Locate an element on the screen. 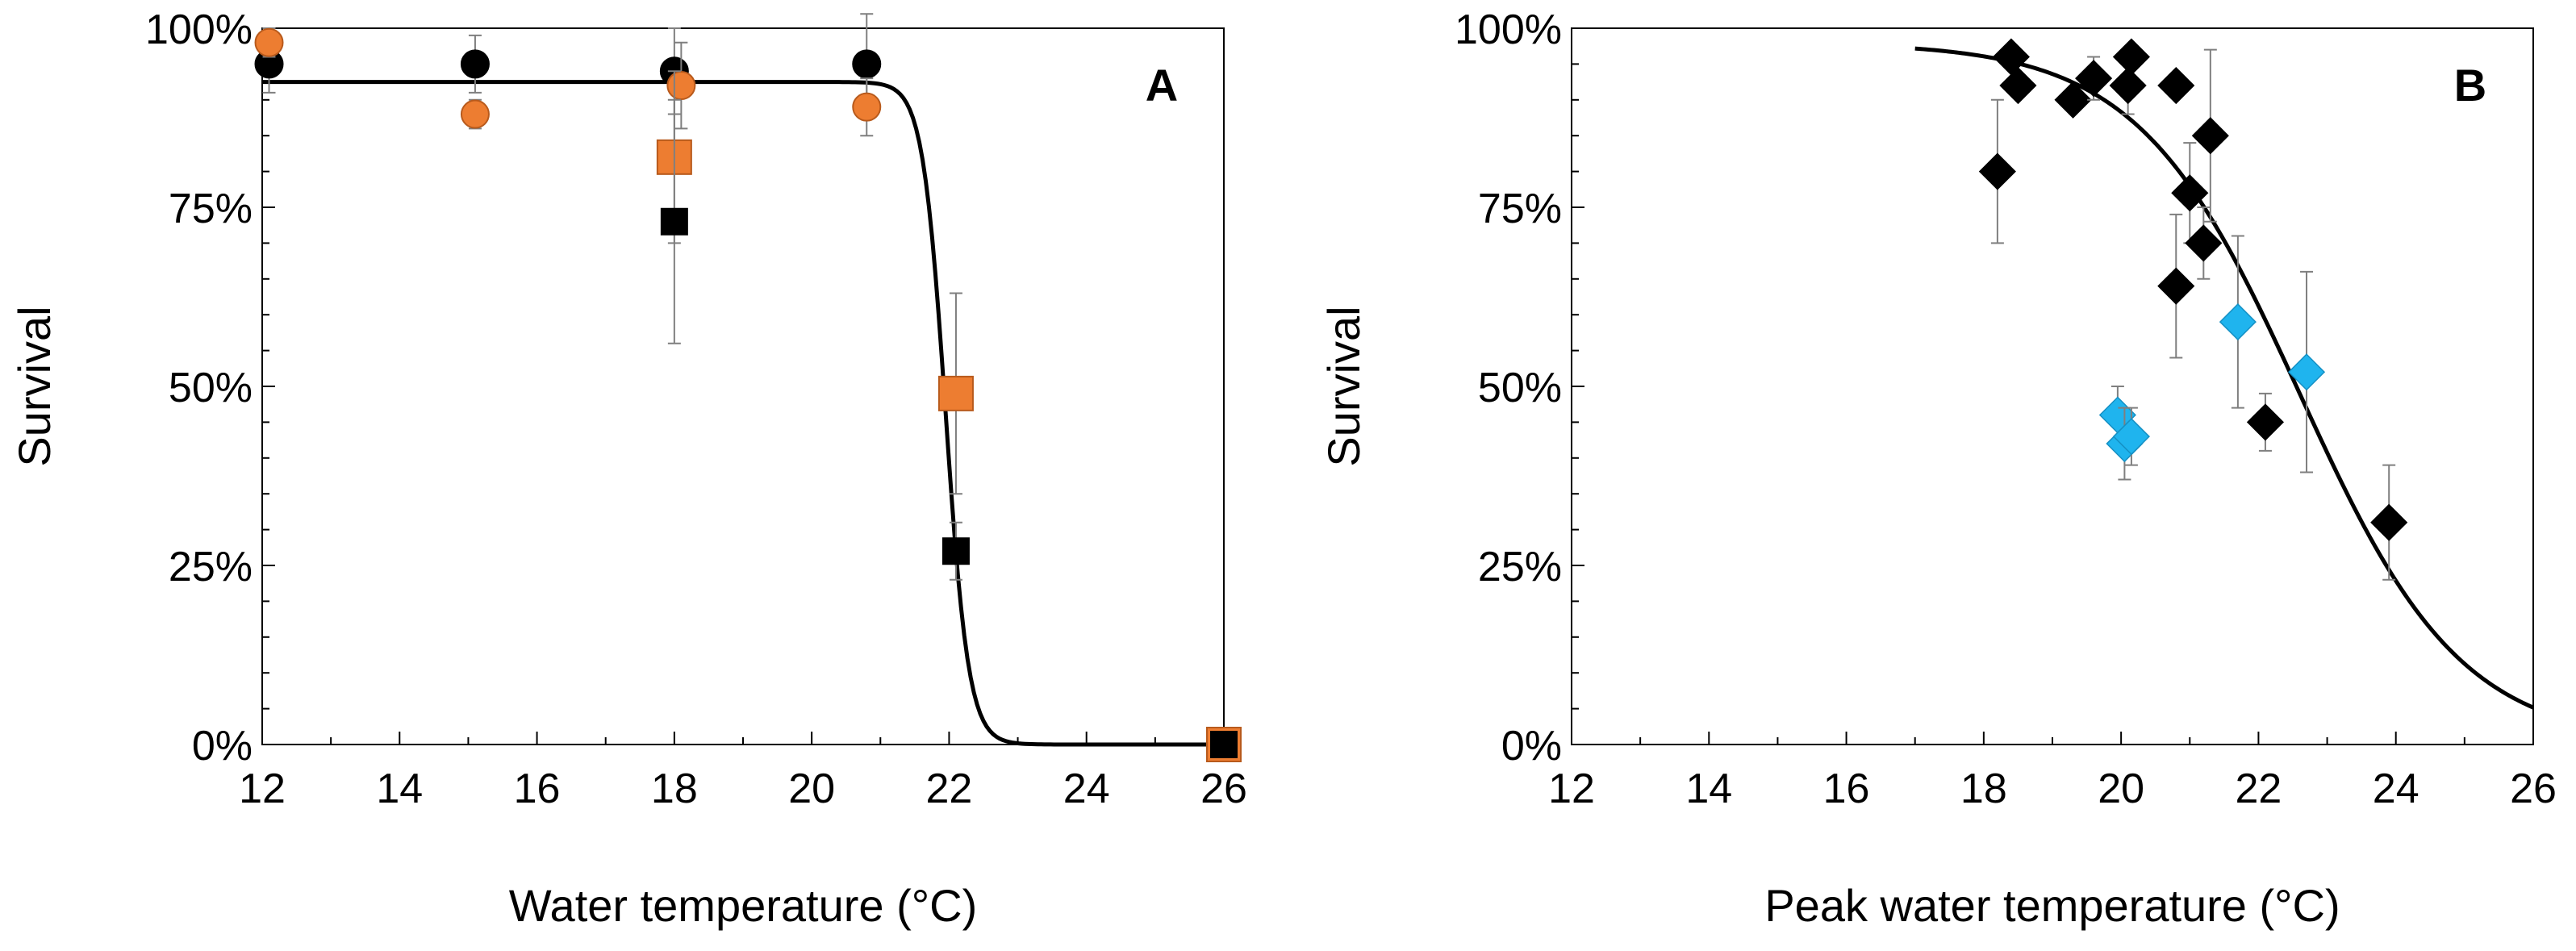 The width and height of the screenshot is (2576, 951). panel-b-y-tick-labels: 0% 25% 50% 75% 100% is located at coordinates (1508, 388).